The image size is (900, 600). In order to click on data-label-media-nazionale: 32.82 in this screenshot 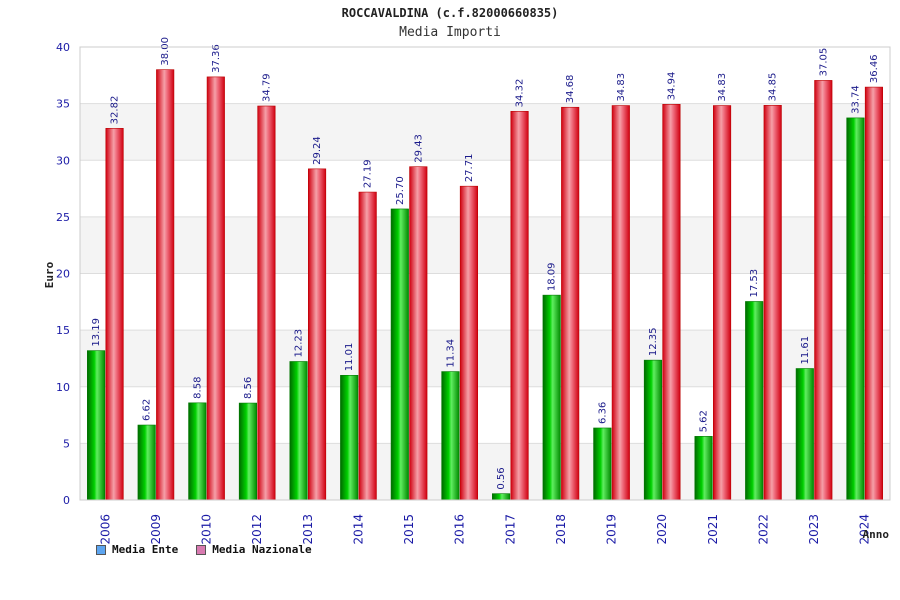, I will do `click(115, 110)`.